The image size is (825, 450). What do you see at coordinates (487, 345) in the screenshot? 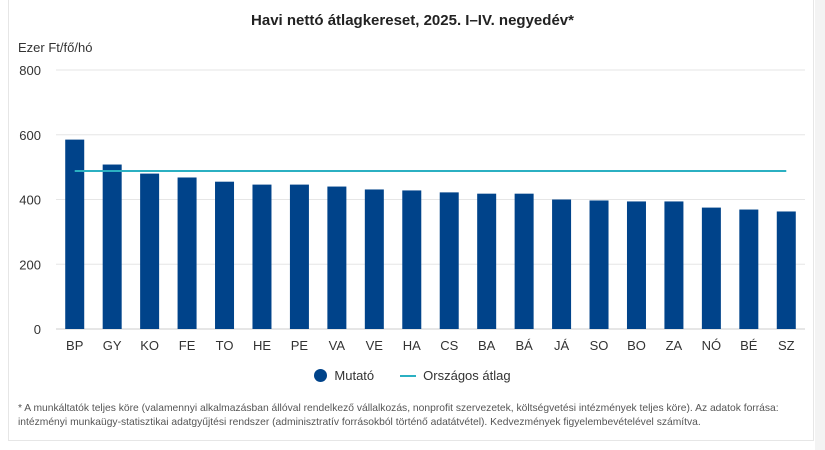
I see `x-tick-label: BA` at bounding box center [487, 345].